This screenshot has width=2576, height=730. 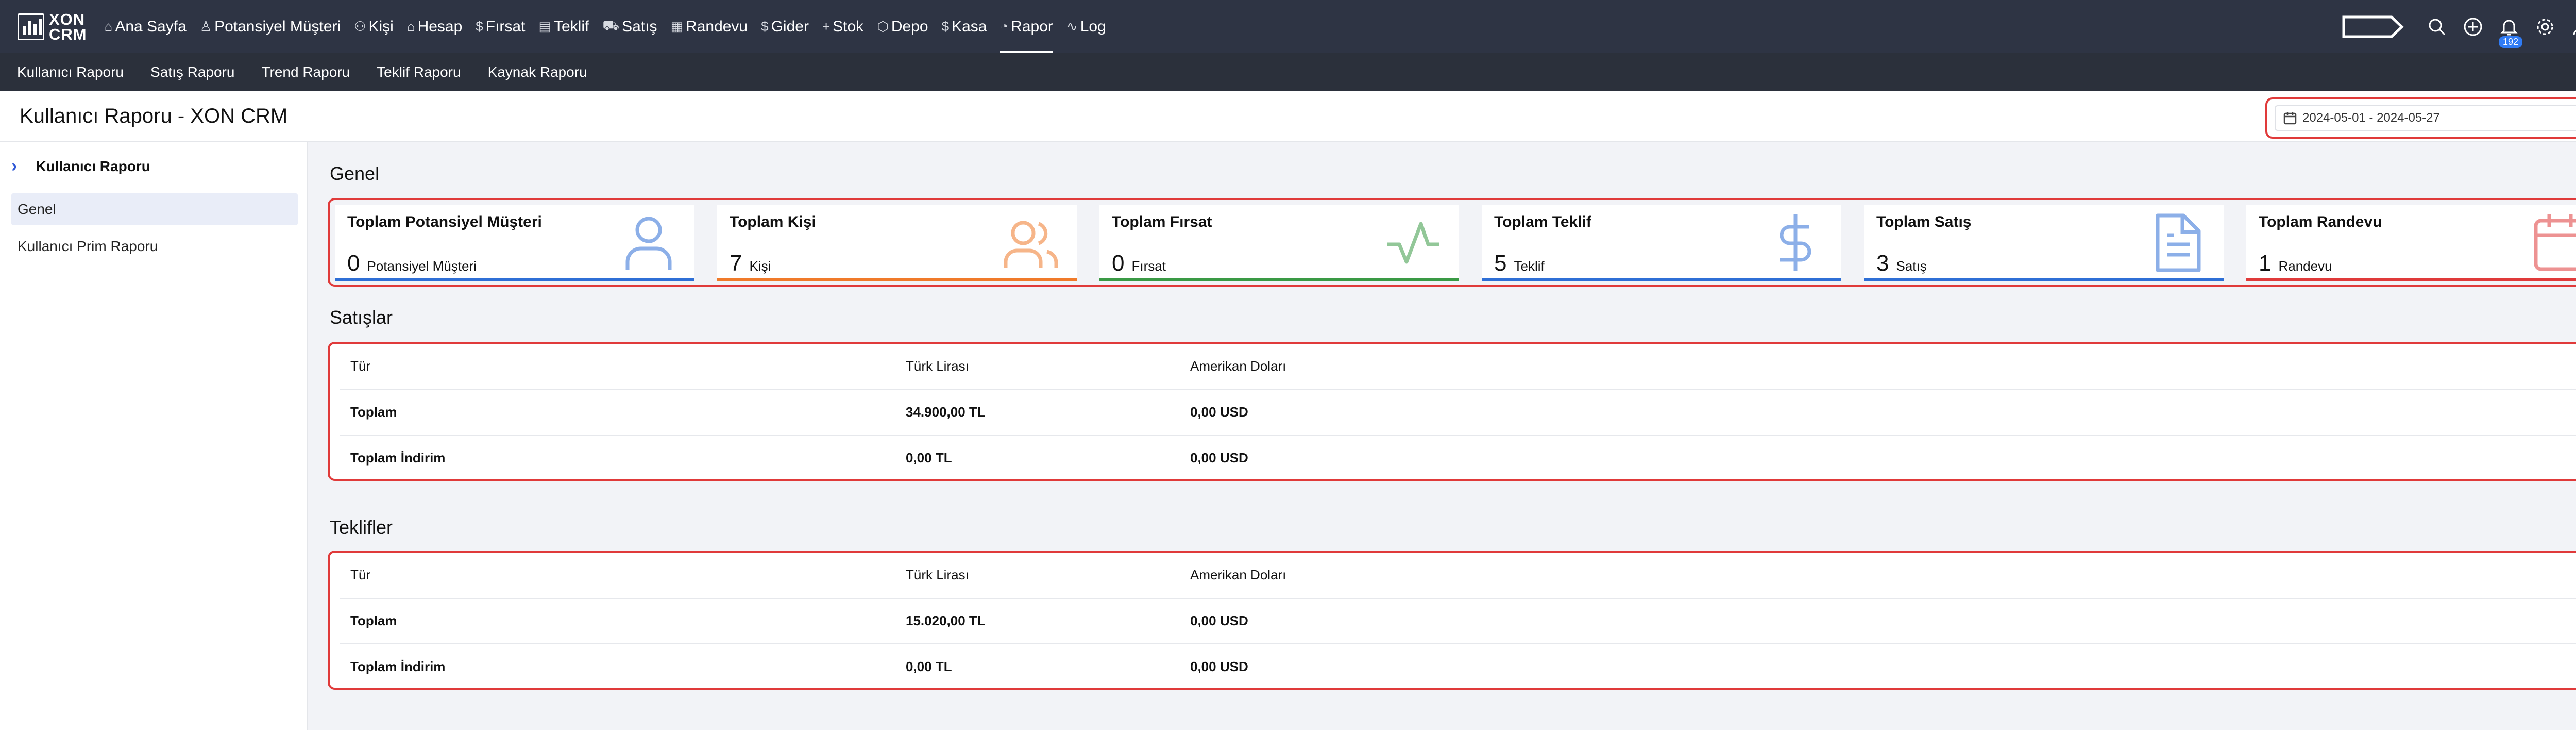 I want to click on table-cell: Toplam İndirim, so click(x=398, y=458).